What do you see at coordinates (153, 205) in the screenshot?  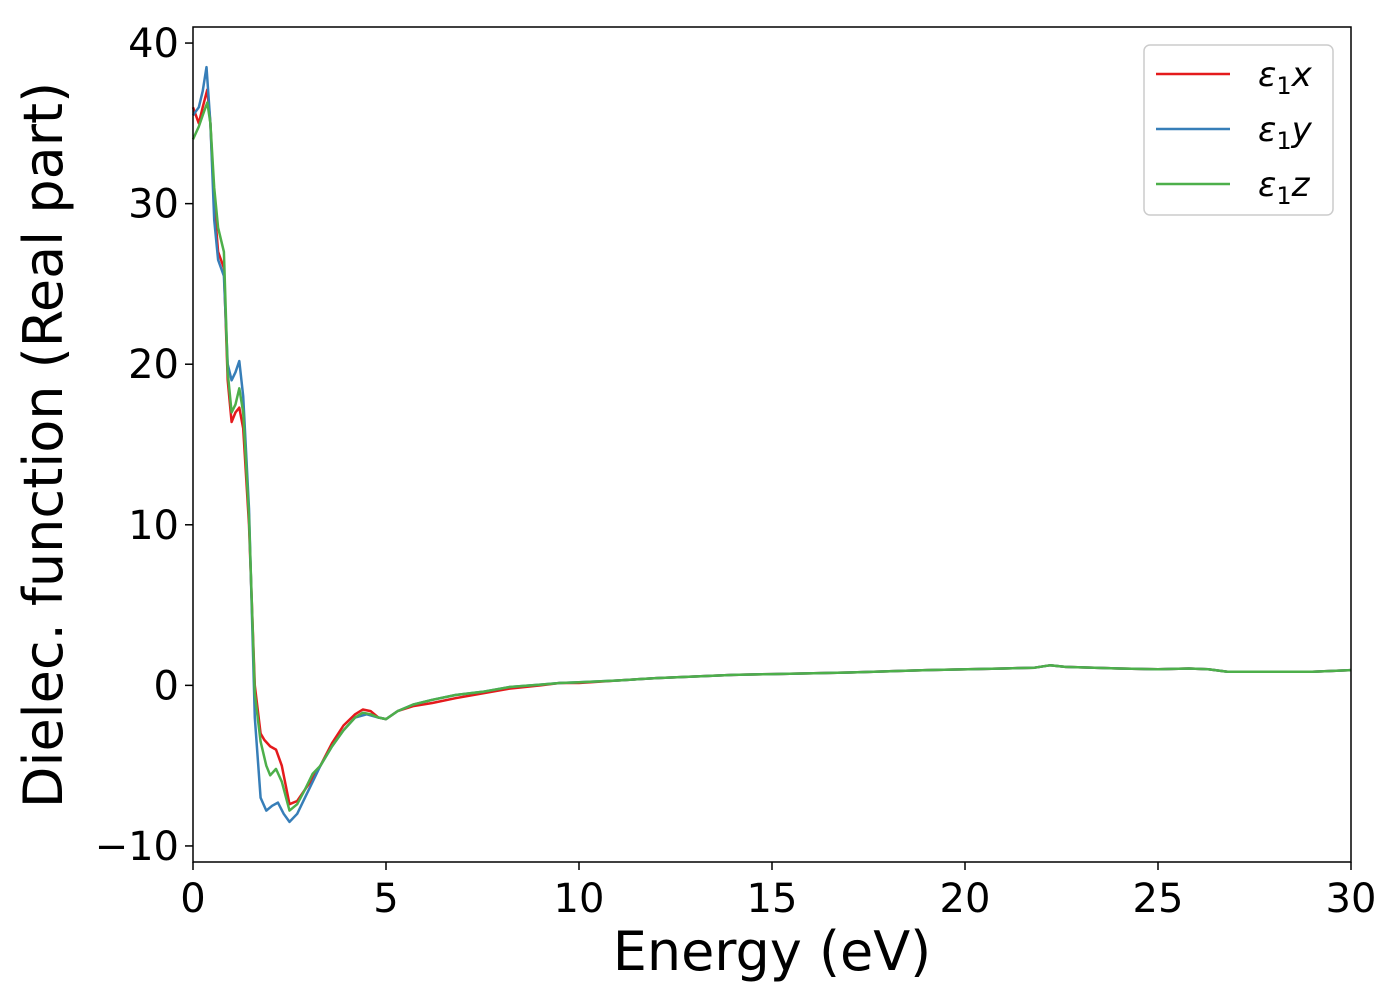 I see `y-tick-label: 30` at bounding box center [153, 205].